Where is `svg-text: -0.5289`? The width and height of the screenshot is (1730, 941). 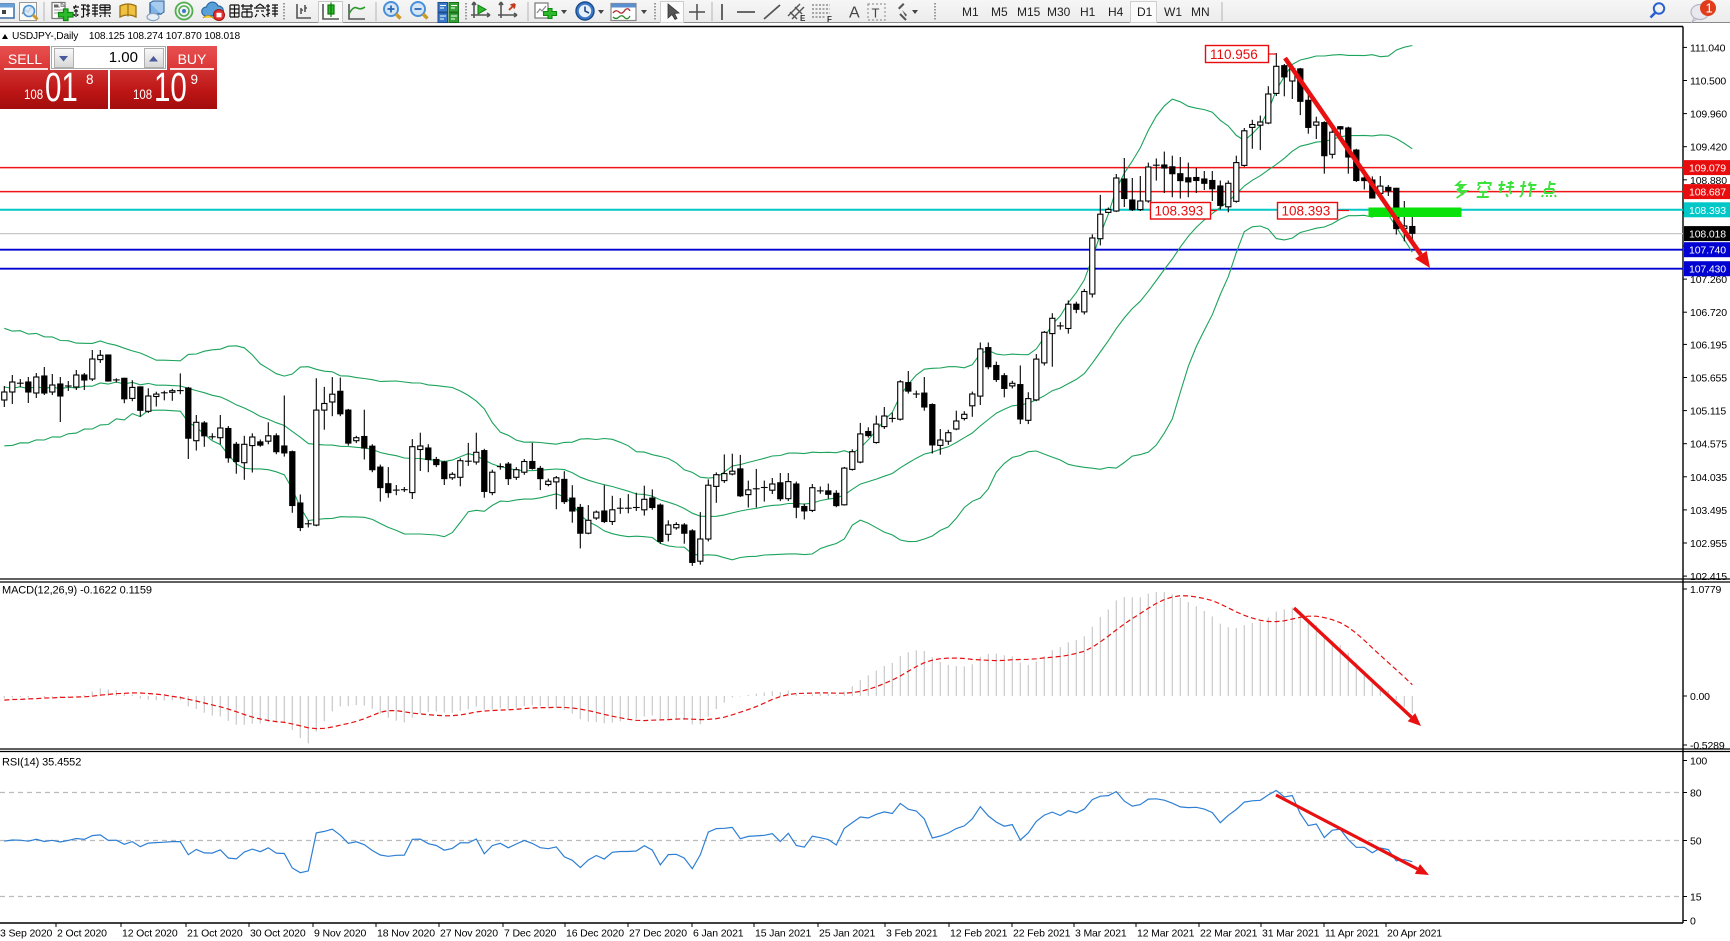 svg-text: -0.5289 is located at coordinates (1707, 746).